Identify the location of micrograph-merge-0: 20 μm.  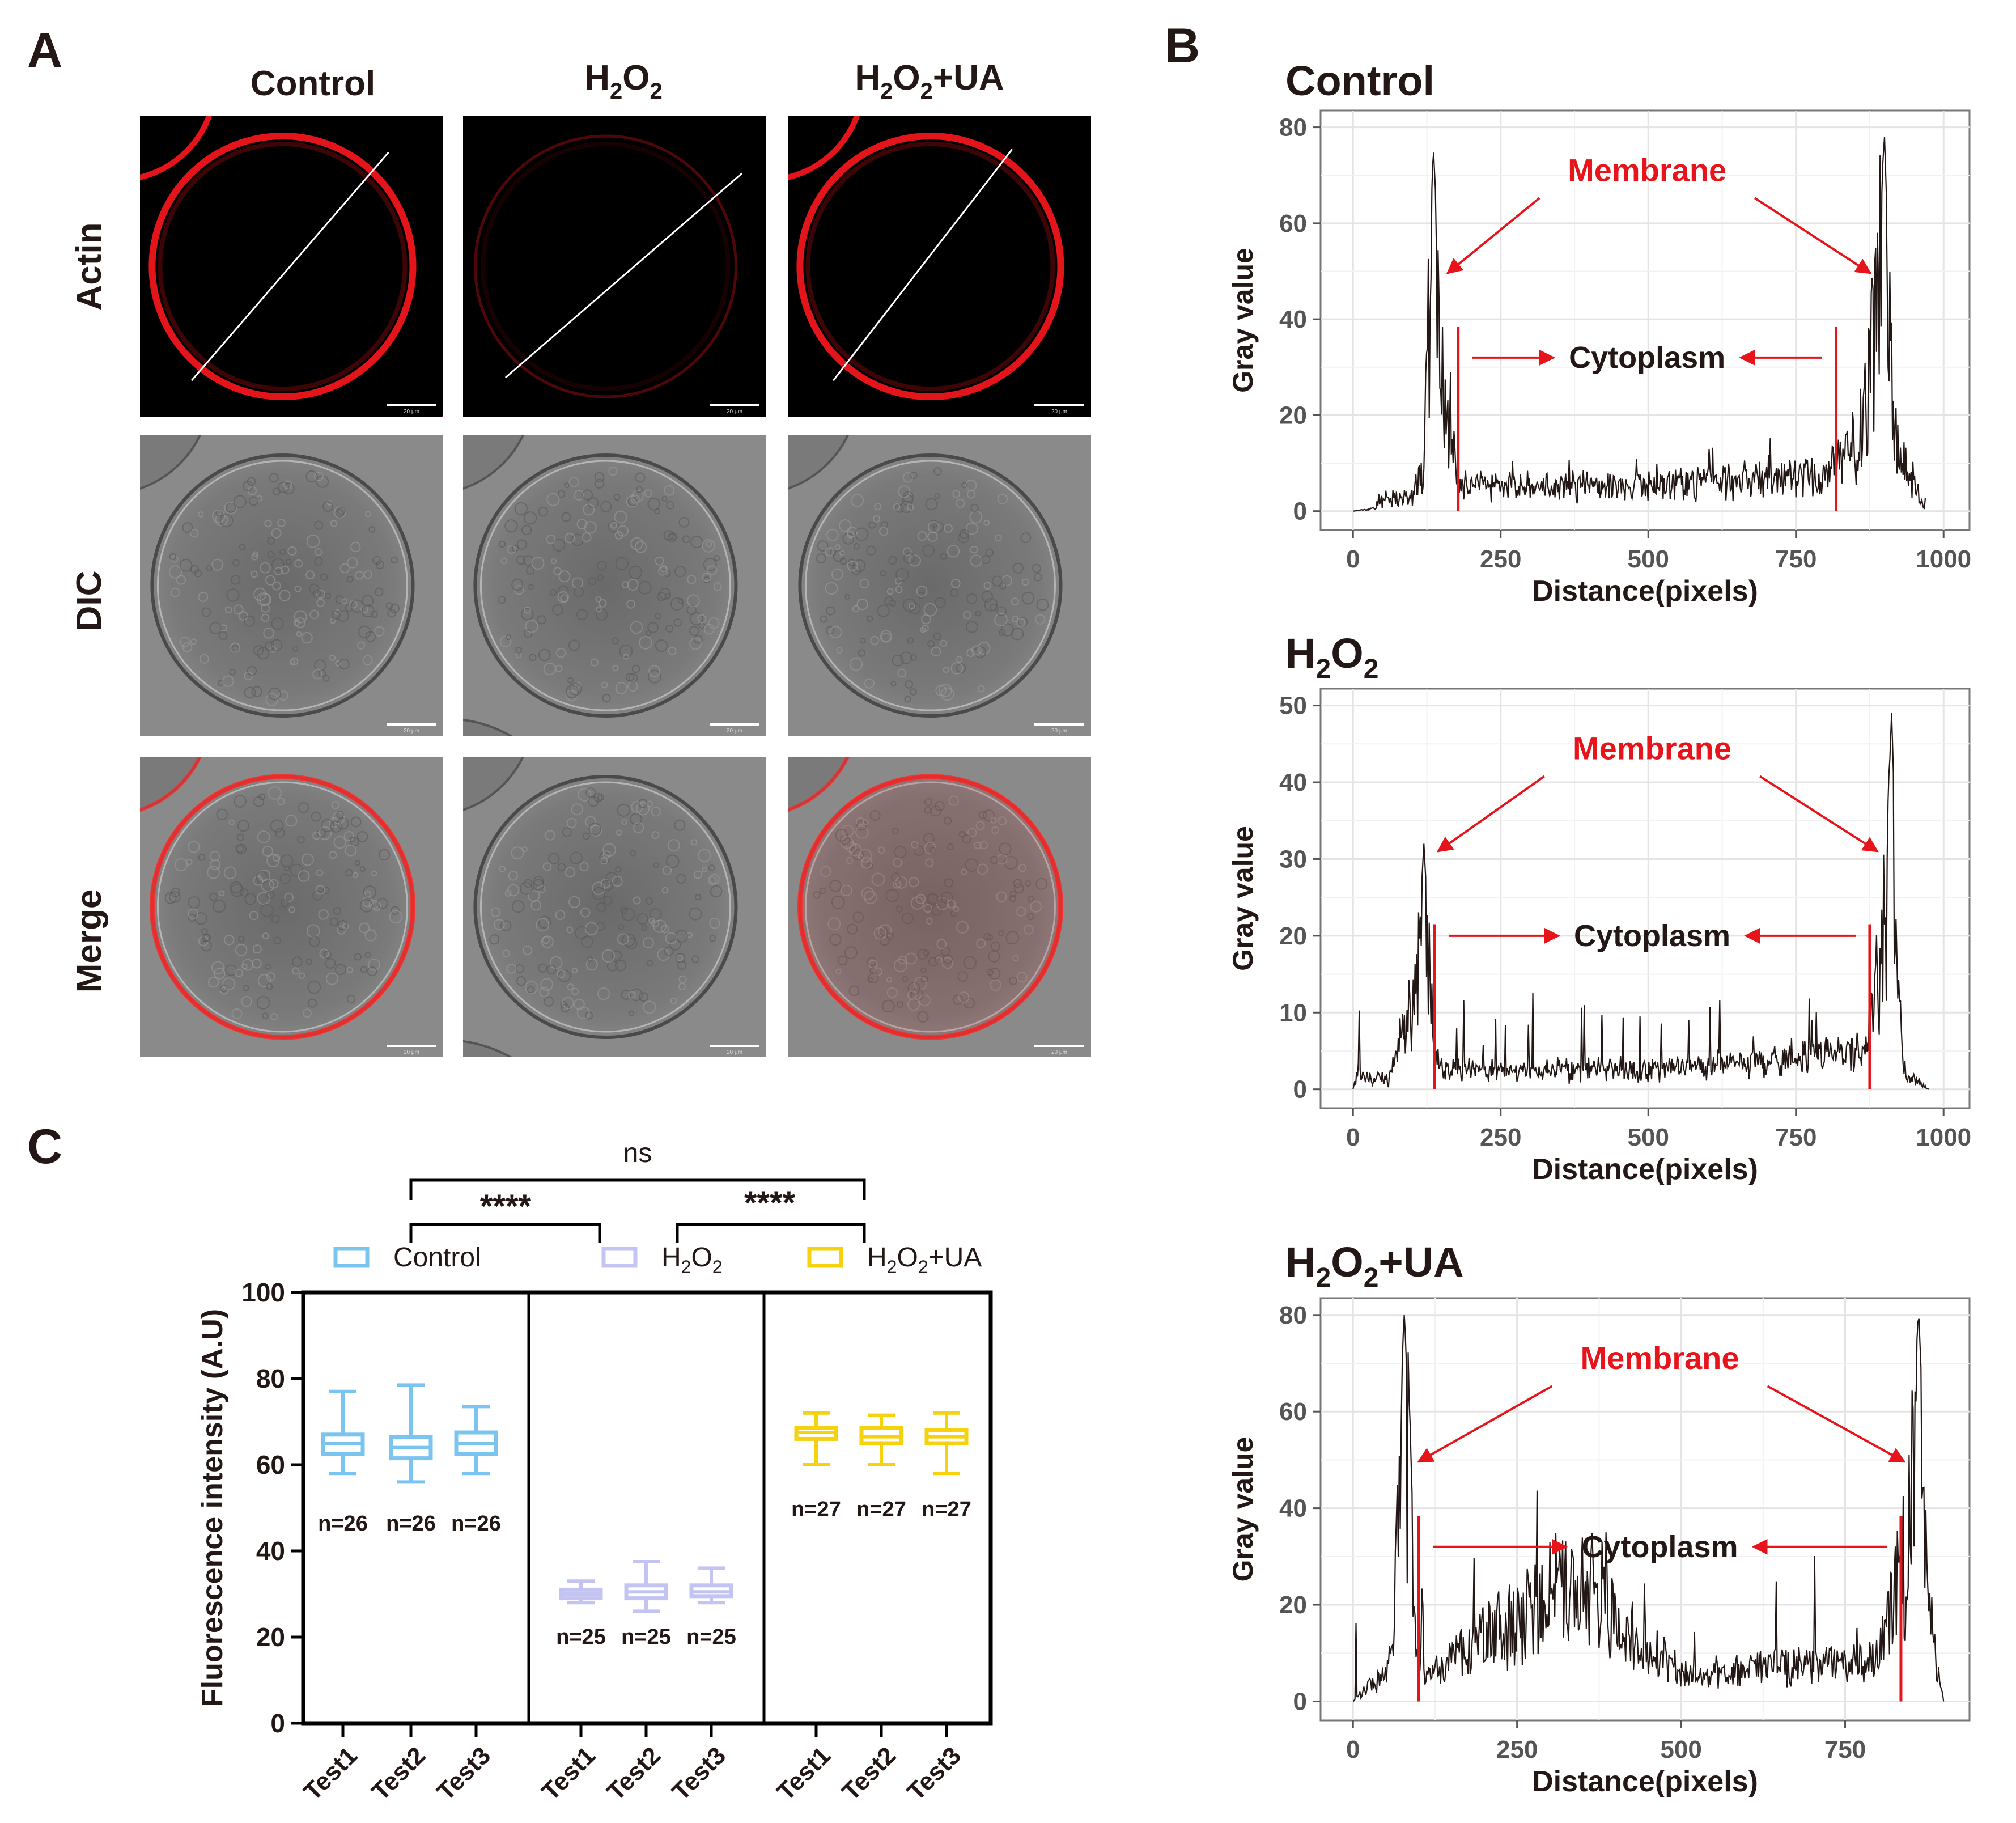
(292, 907).